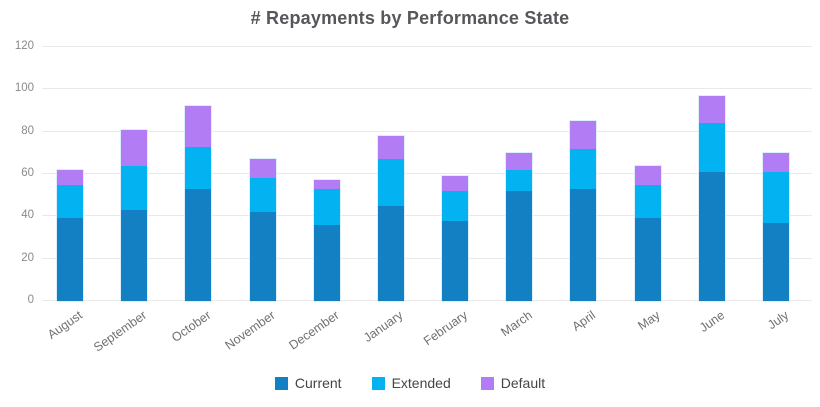 The width and height of the screenshot is (820, 407). I want to click on y-axis-tick-label: 120, so click(24, 46).